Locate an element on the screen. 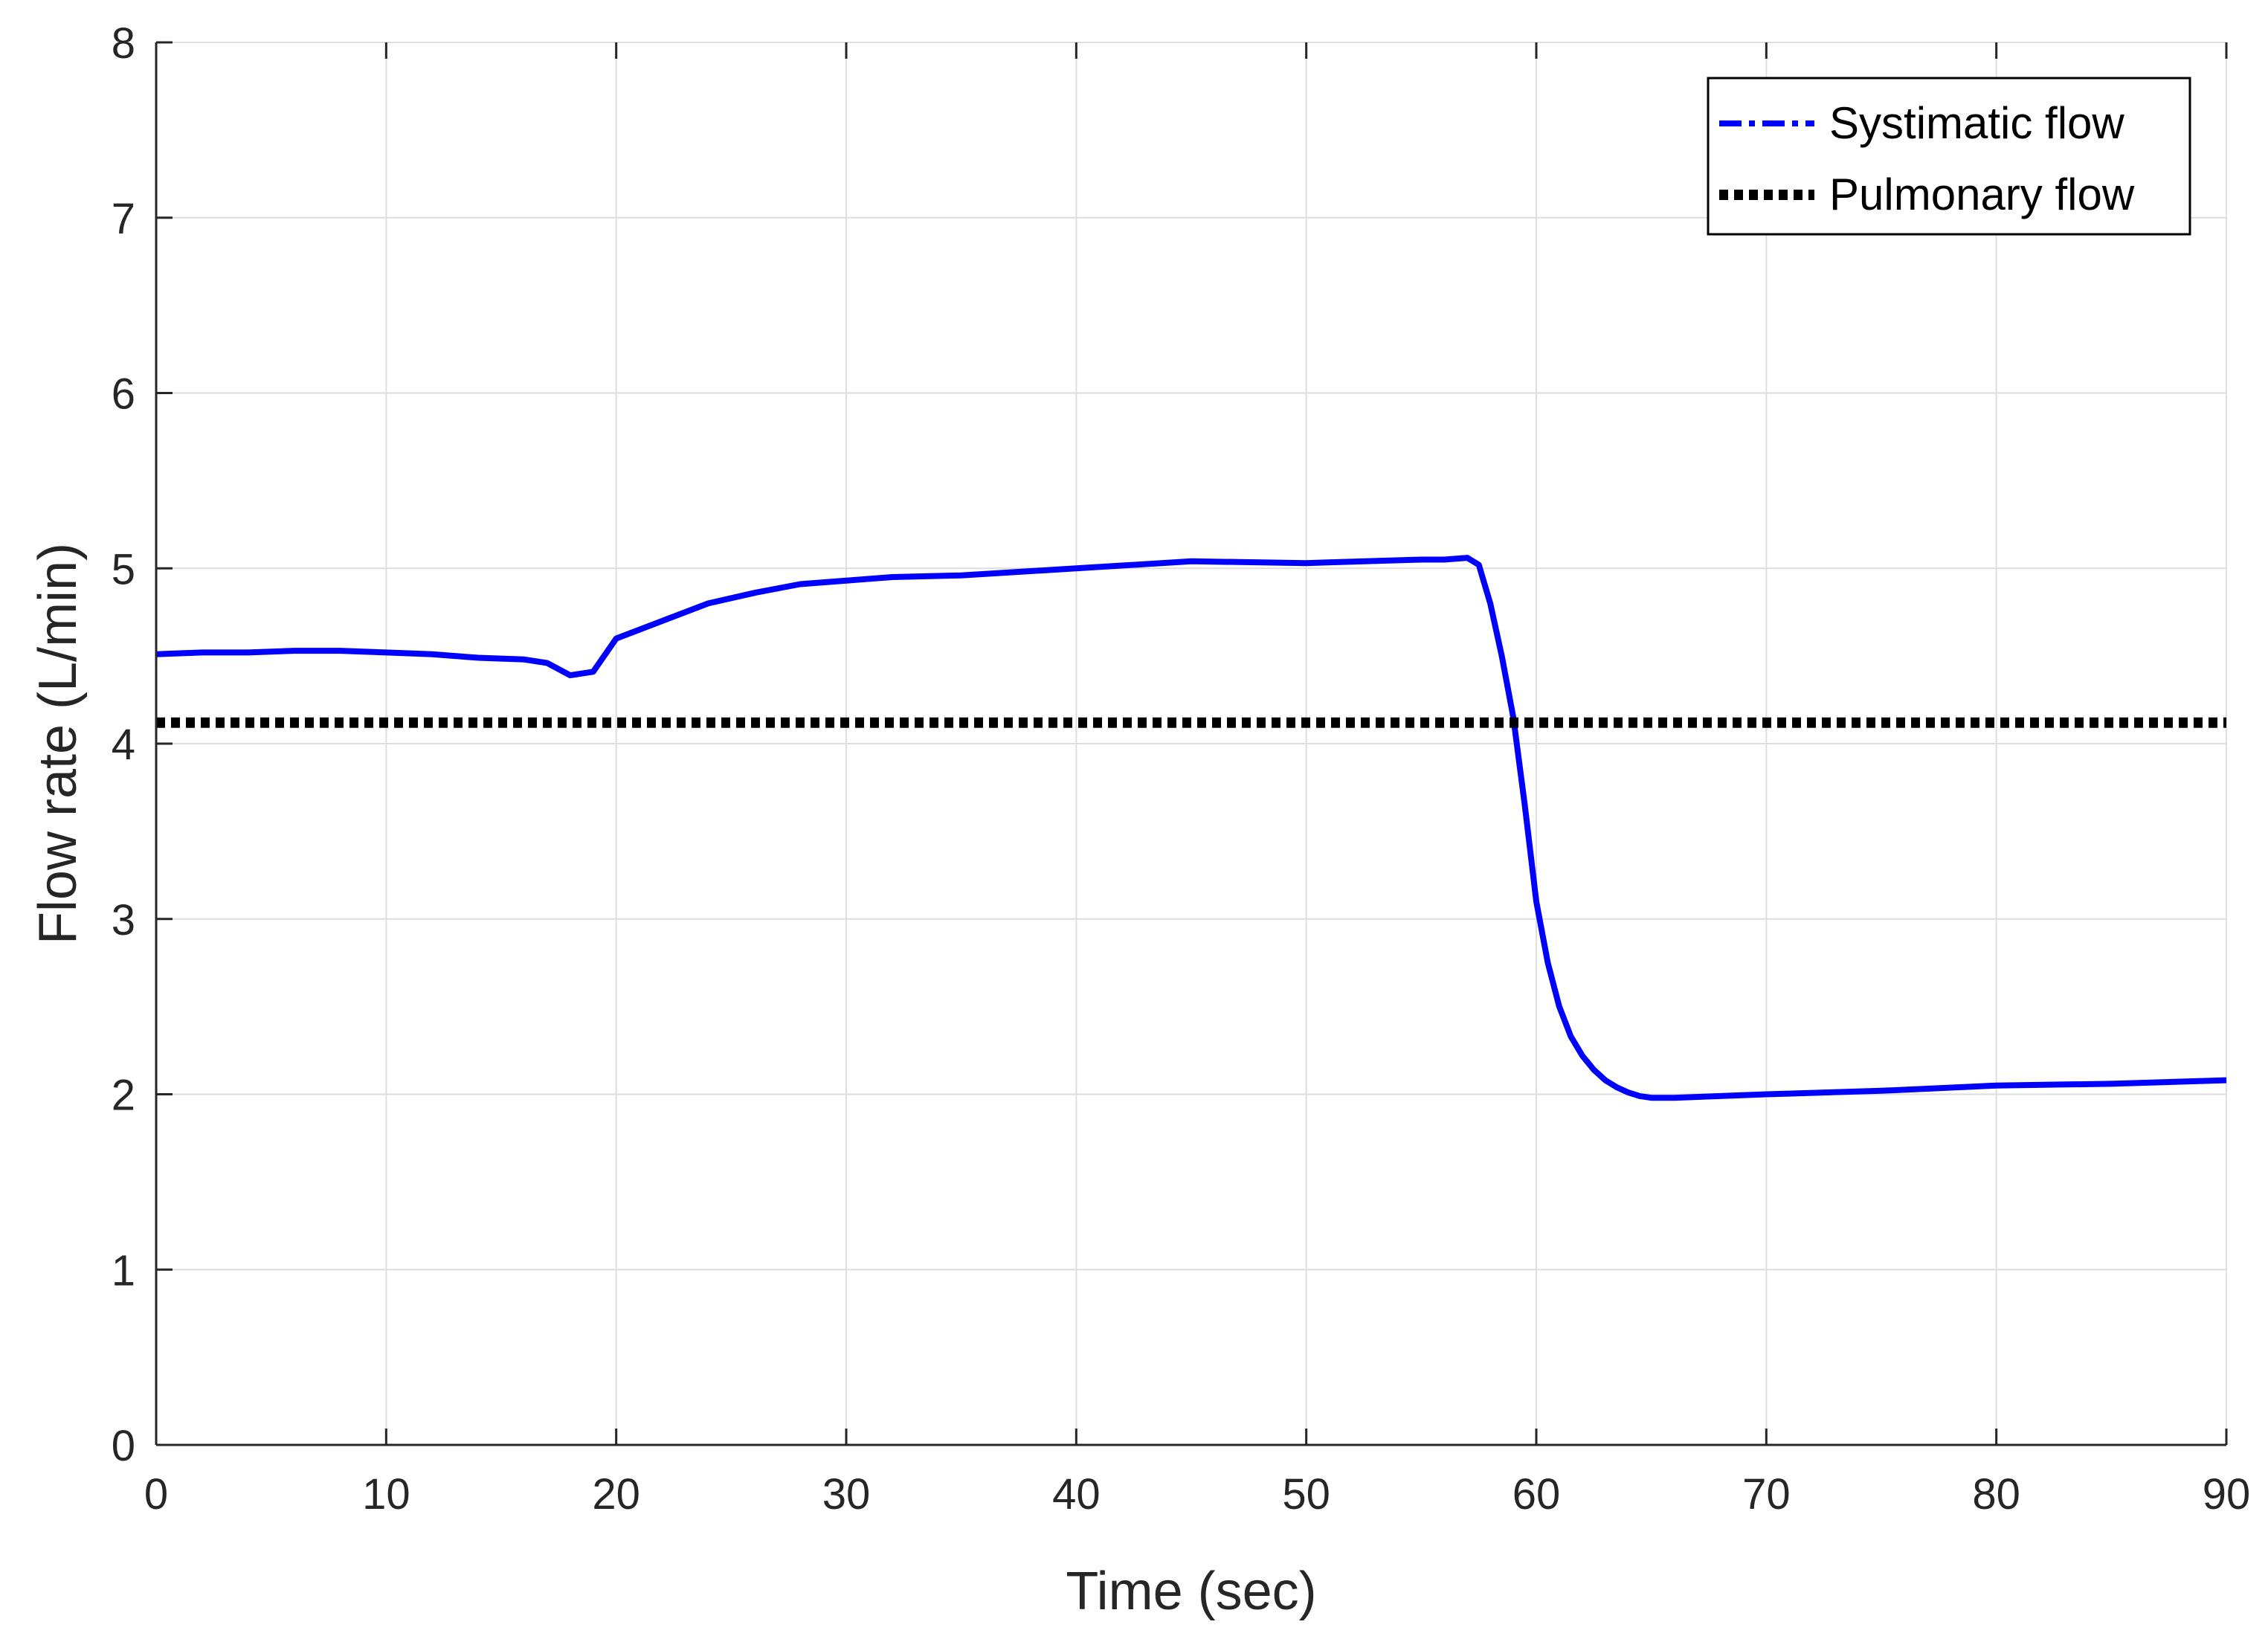 This screenshot has height=1639, width=2268. y-tick-label: 7 is located at coordinates (124, 219).